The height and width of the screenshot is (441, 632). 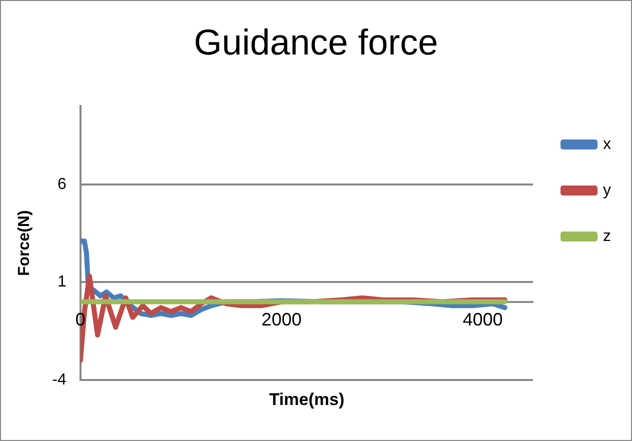 I want to click on y-axis-title: Force(N), so click(x=25, y=243).